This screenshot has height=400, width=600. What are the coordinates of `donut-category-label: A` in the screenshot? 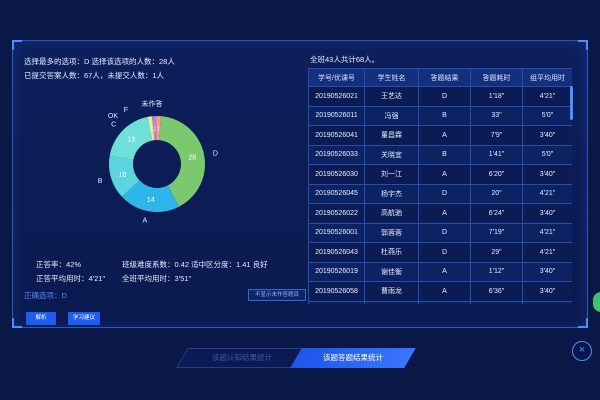 It's located at (145, 221).